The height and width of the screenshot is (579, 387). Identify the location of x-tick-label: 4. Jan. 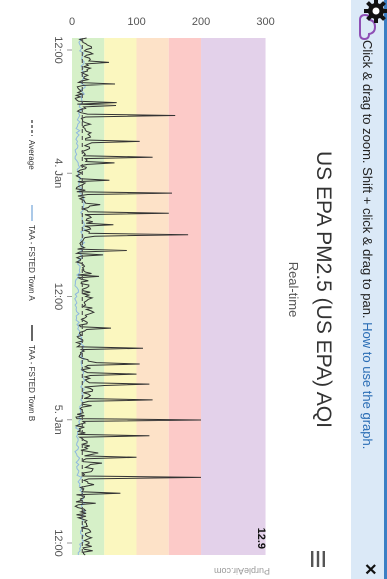
(58, 173).